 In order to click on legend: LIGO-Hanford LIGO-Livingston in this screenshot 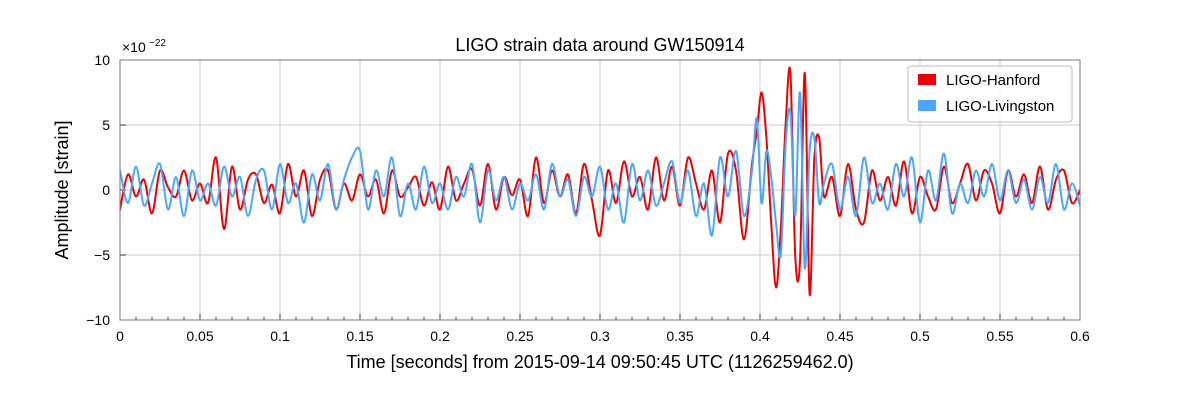, I will do `click(990, 94)`.